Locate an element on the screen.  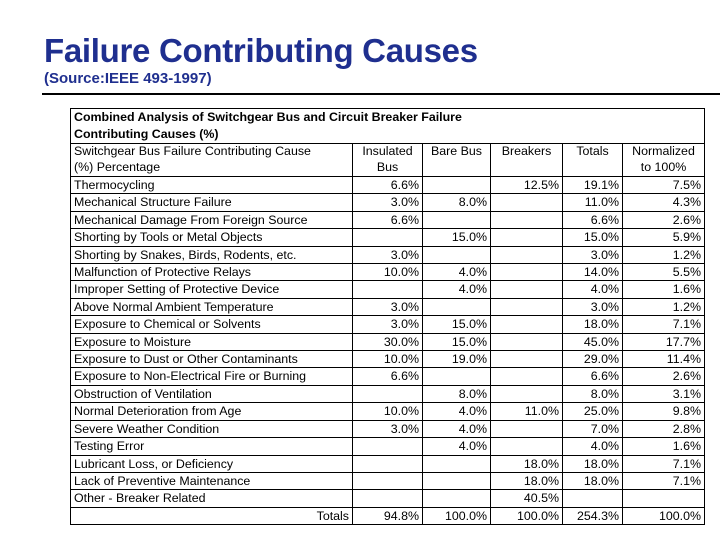
header-normalized: Normalized to 100% is located at coordinates (663, 160).